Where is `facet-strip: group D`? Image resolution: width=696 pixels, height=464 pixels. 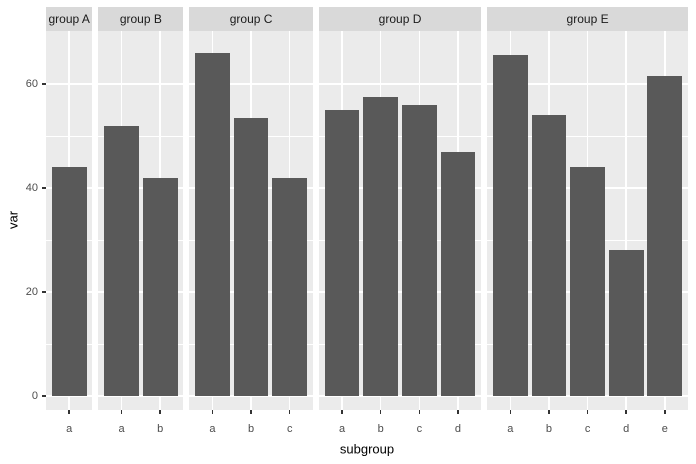
facet-strip: group D is located at coordinates (400, 19).